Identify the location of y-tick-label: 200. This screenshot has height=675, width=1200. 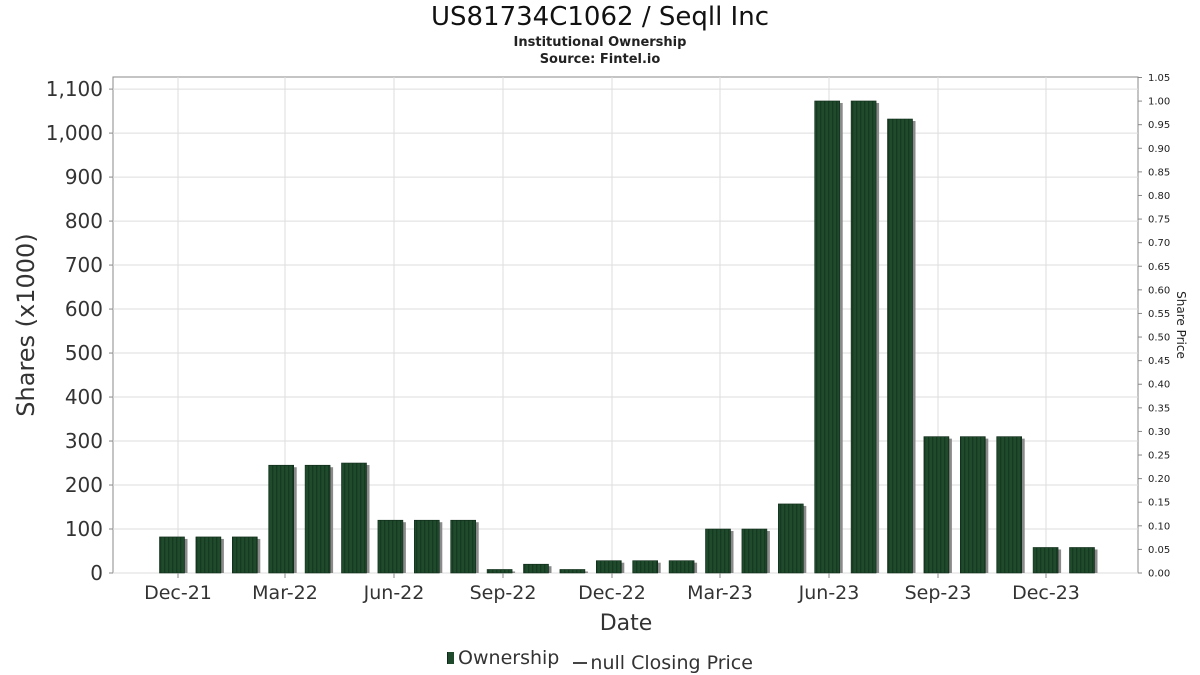
(84, 485).